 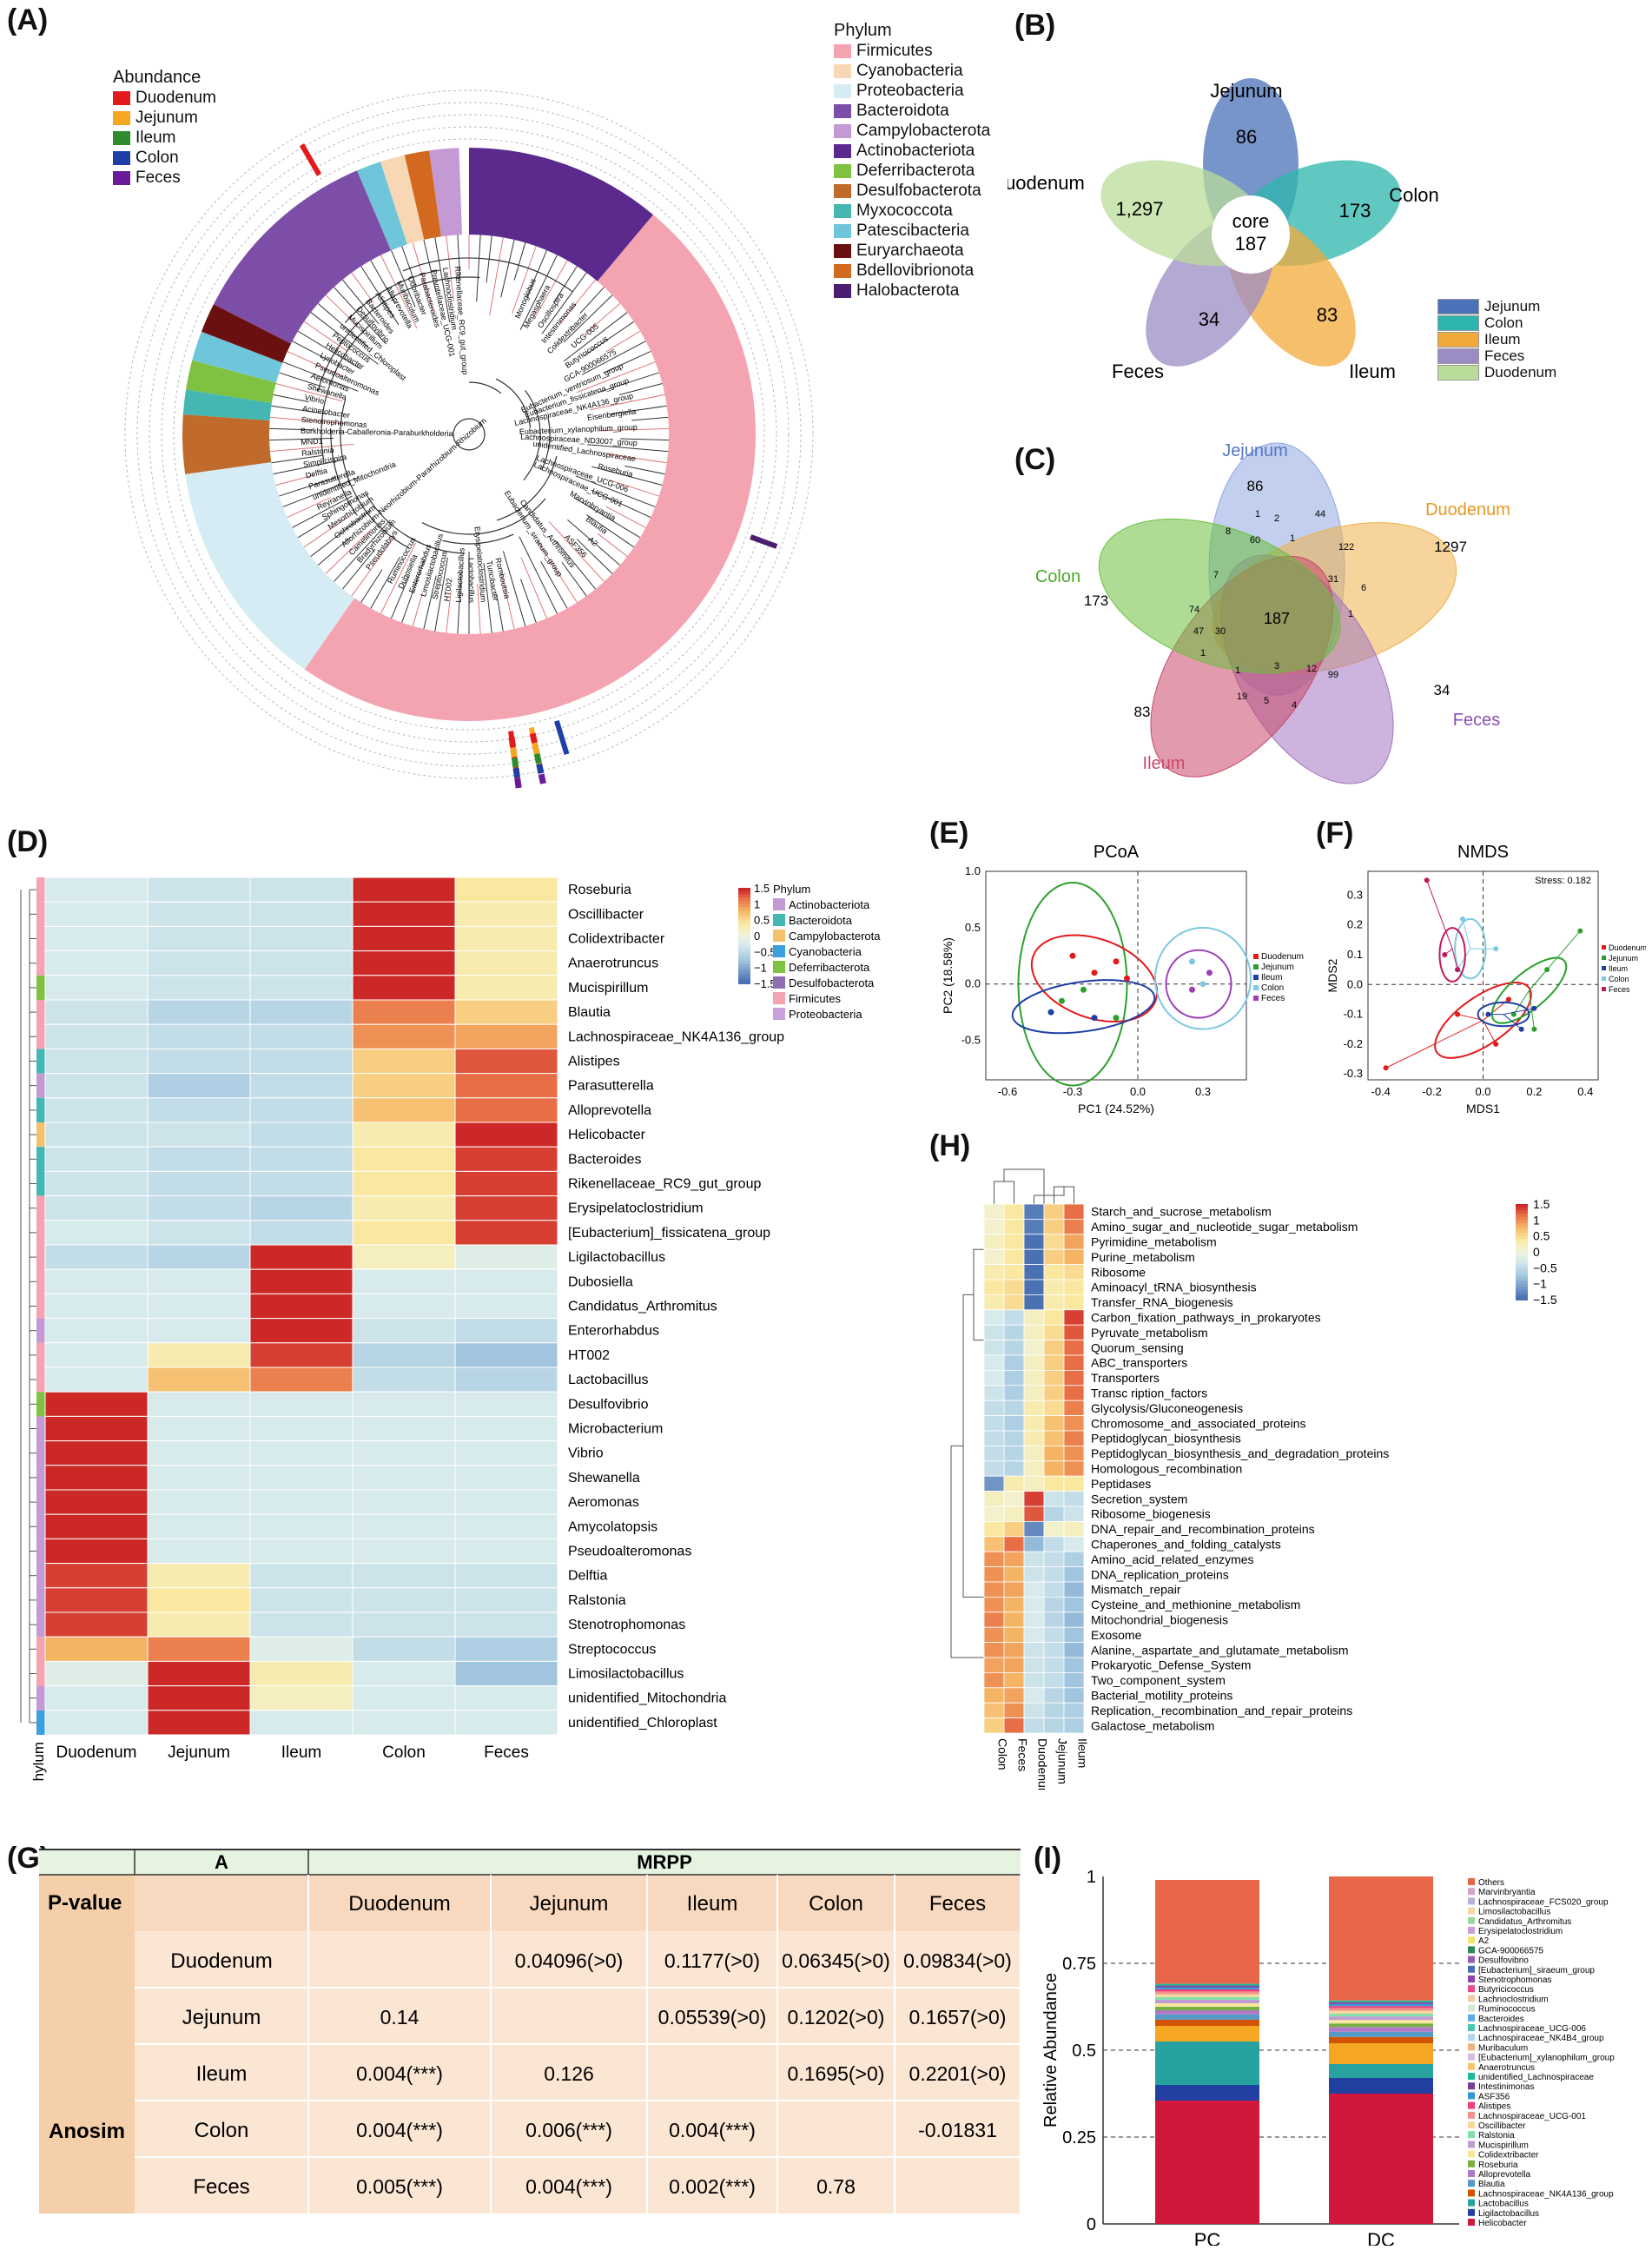 What do you see at coordinates (791, 890) in the screenshot?
I see `phylum-legend-title: Phylum` at bounding box center [791, 890].